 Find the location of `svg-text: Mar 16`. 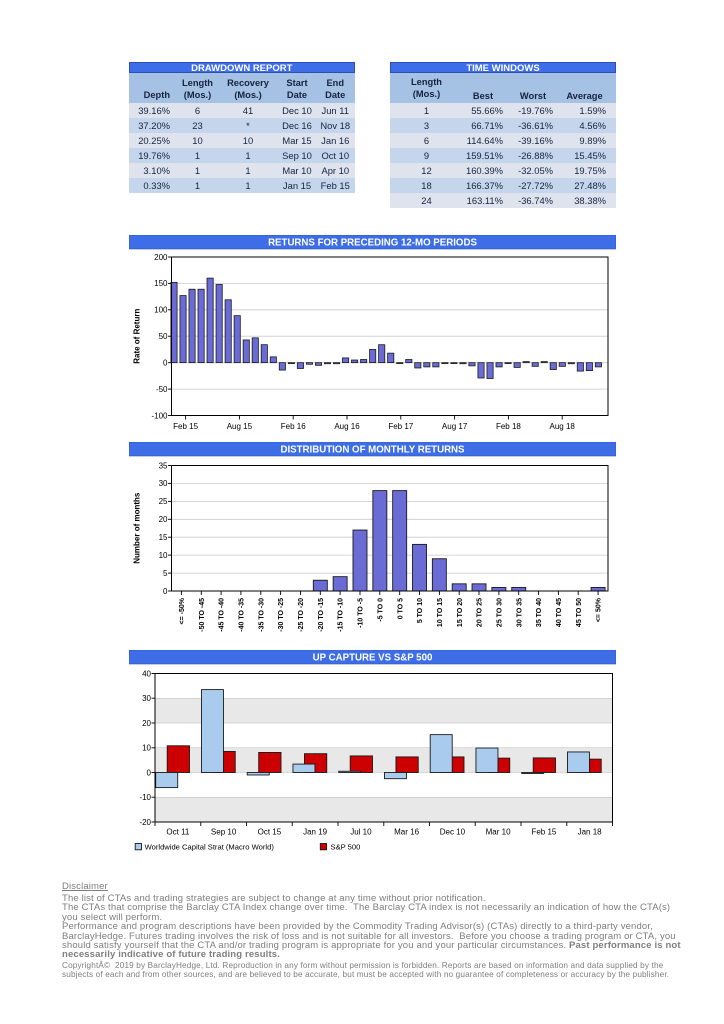

svg-text: Mar 16 is located at coordinates (406, 832).